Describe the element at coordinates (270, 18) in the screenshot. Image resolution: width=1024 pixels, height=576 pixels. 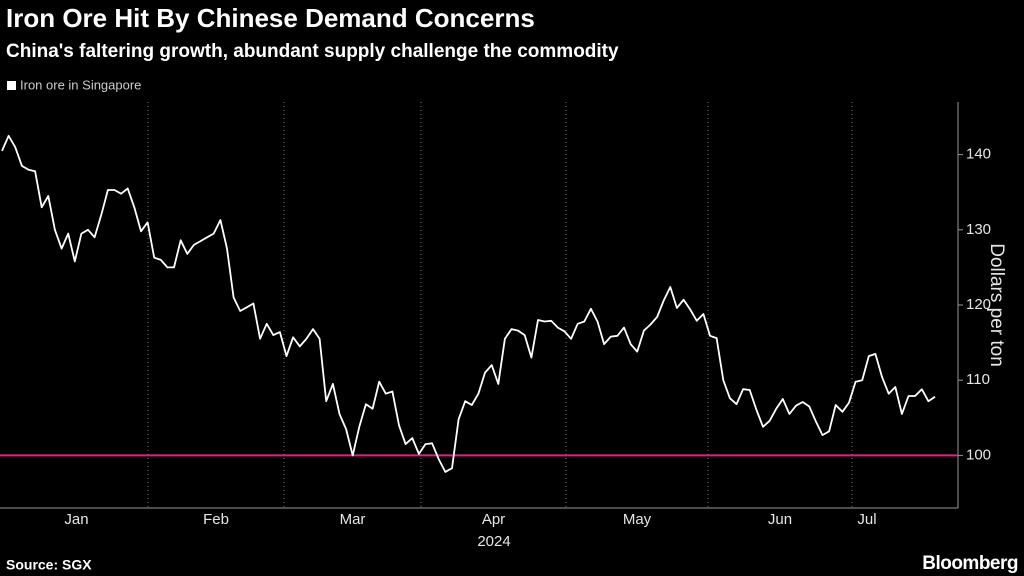
I see `chart-title: Iron Ore Hit By Chinese Demand Concerns` at that location.